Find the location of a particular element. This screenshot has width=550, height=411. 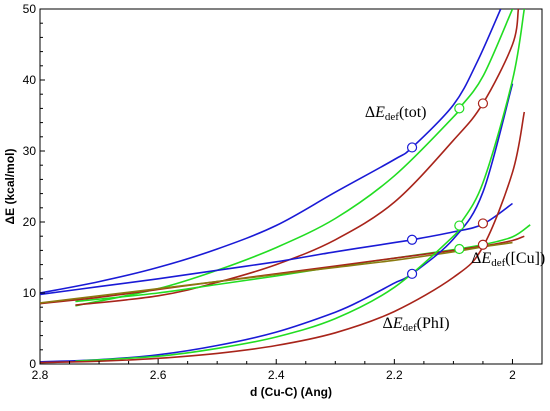

y-tick-label: 10 is located at coordinates (30, 293).